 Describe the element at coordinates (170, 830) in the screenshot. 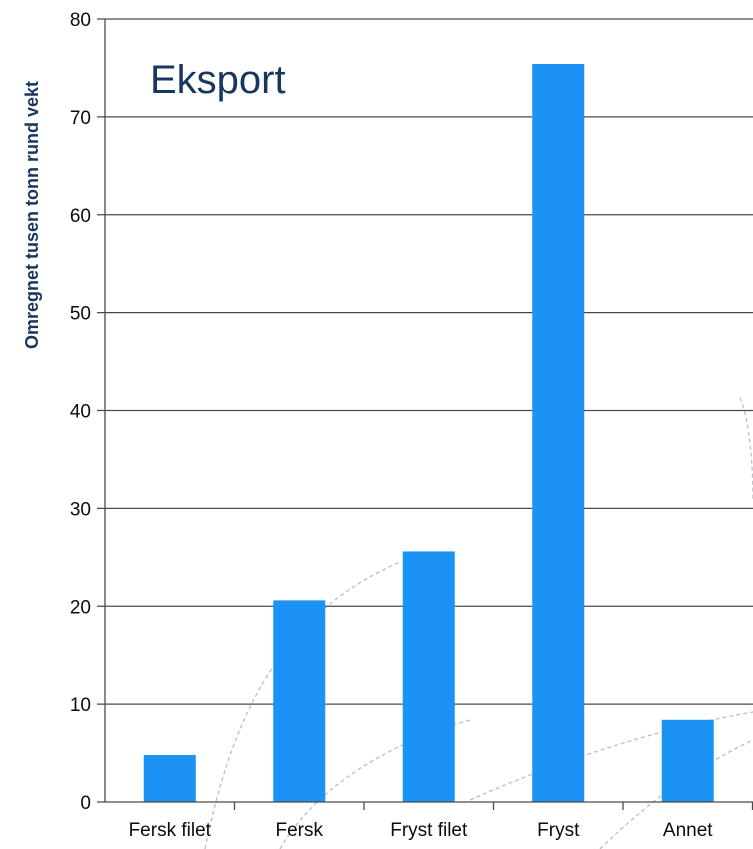

I see `x-tick-label: Fersk filet` at that location.